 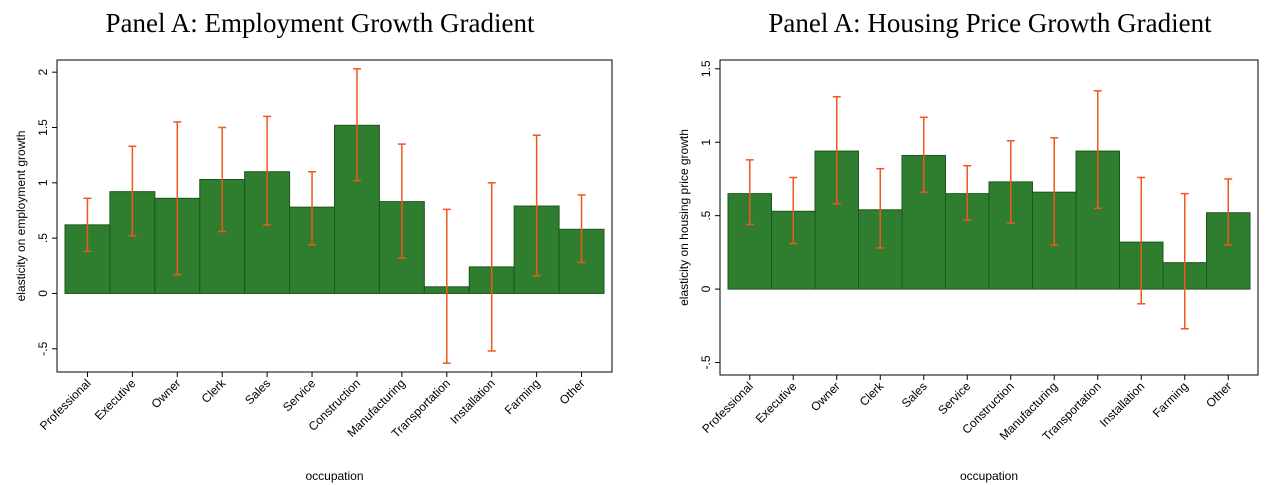 I want to click on y-axis-label: elasticity on housing price growth, so click(x=684, y=217).